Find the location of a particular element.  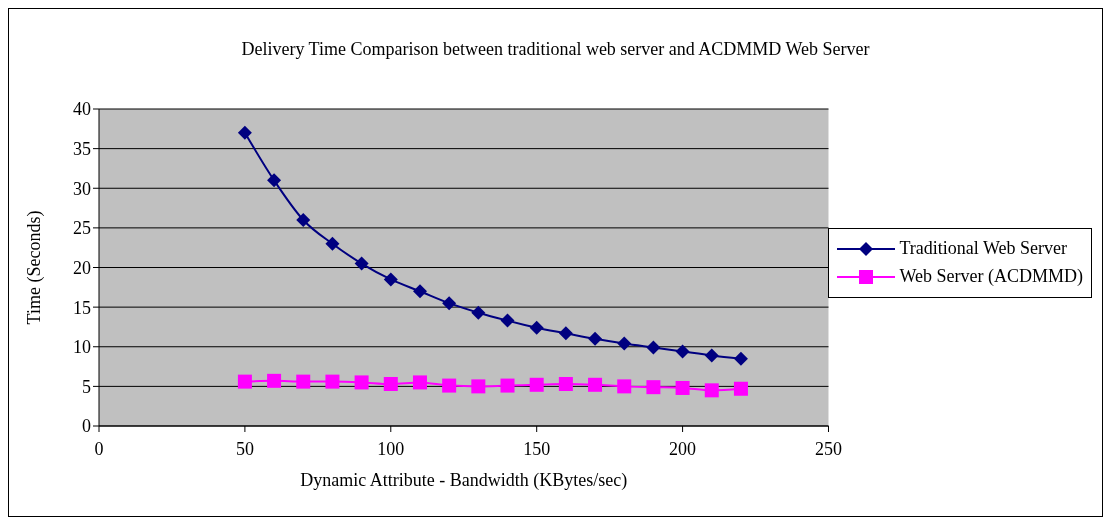

x-tick-label: 50 is located at coordinates (244, 448).